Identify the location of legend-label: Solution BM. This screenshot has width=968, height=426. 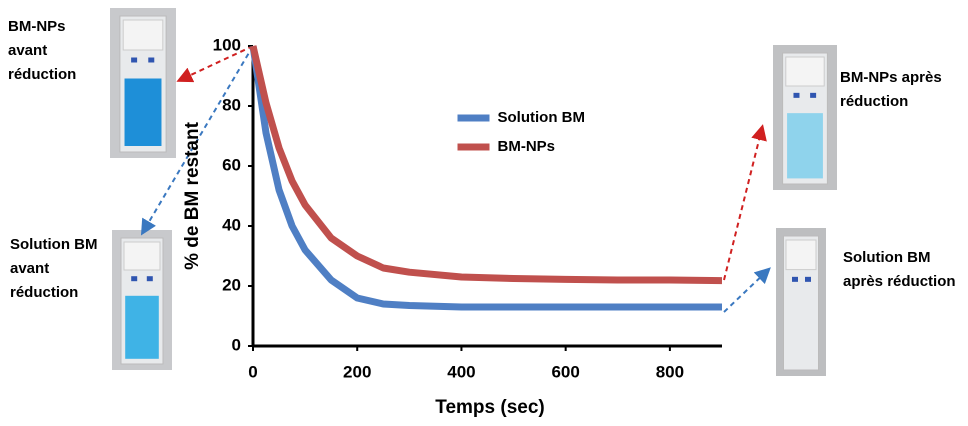
(541, 117).